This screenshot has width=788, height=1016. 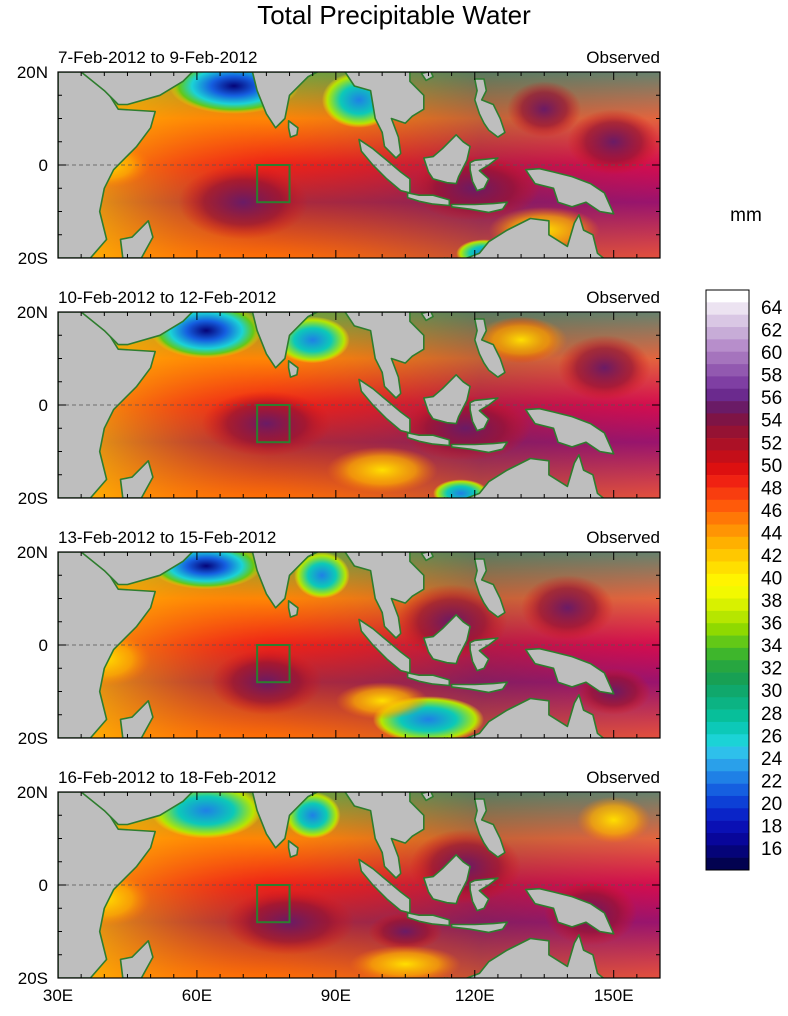 I want to click on colorbar-tick-label: 56, so click(x=771, y=398).